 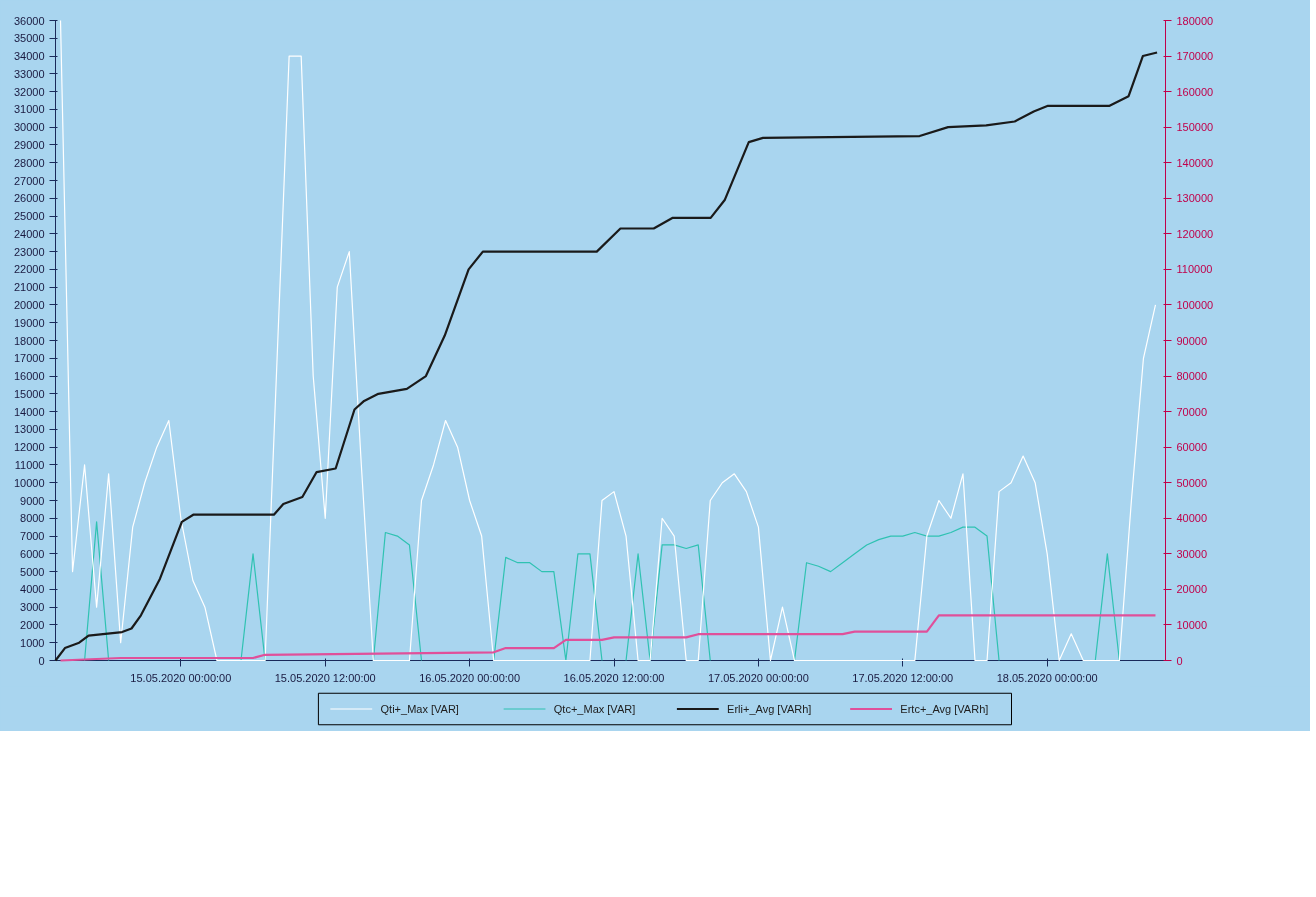 What do you see at coordinates (29, 340) in the screenshot?
I see `y-tick-label: 18000` at bounding box center [29, 340].